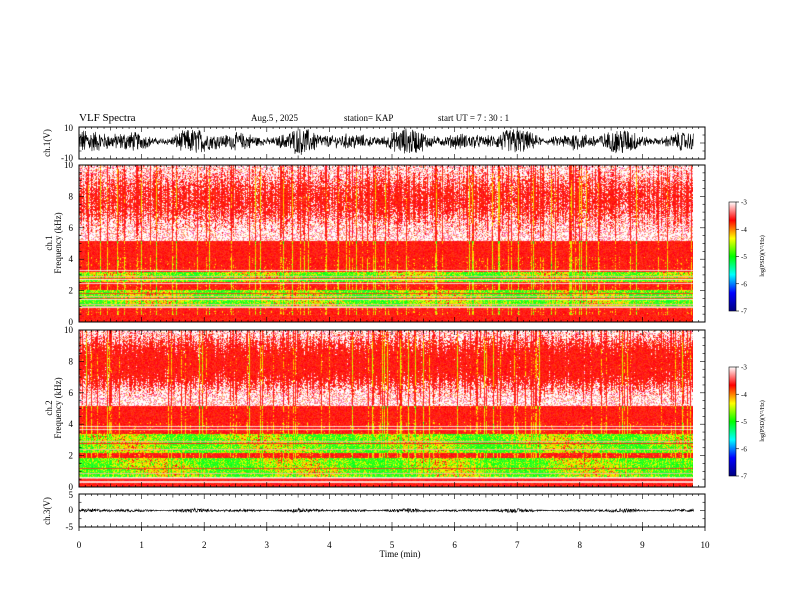 The height and width of the screenshot is (612, 792). I want to click on ch3-waveform-panel: 5 0 -5 ch.3(V) 0 1 2 3 4 5 6 7 8 9 10 Time (min), so click(376, 524).